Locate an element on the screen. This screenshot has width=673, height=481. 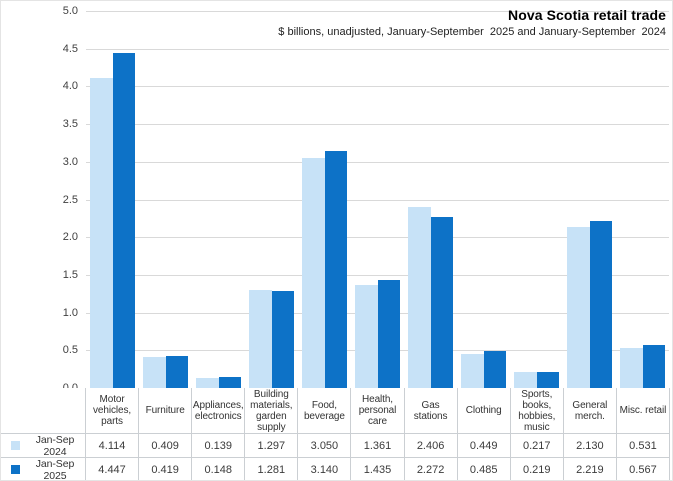
table-value-cell: 0.419 is located at coordinates (166, 469).